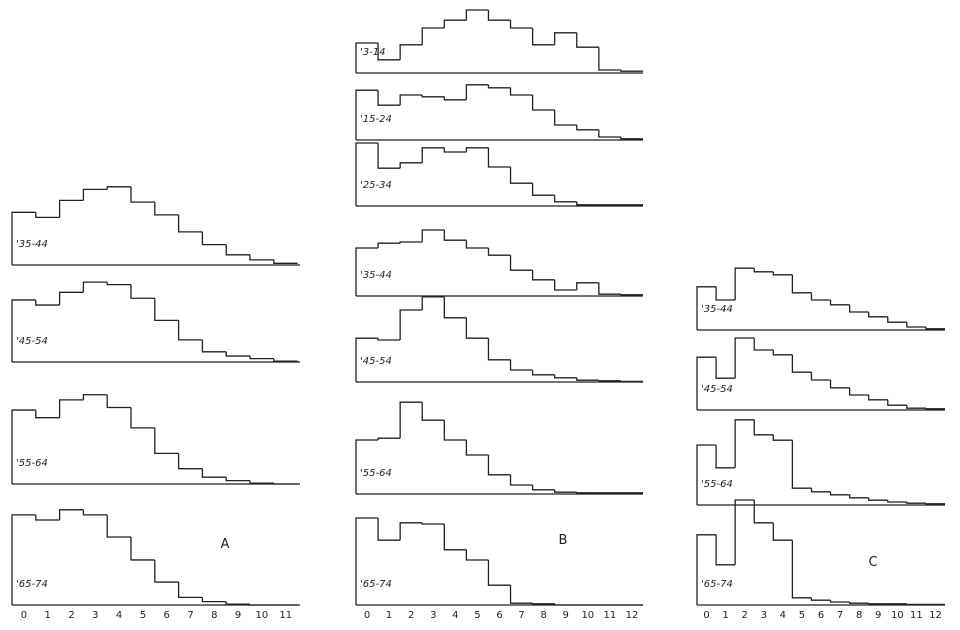 The height and width of the screenshot is (630, 960). I want to click on x-tick-label: 4, so click(783, 615).